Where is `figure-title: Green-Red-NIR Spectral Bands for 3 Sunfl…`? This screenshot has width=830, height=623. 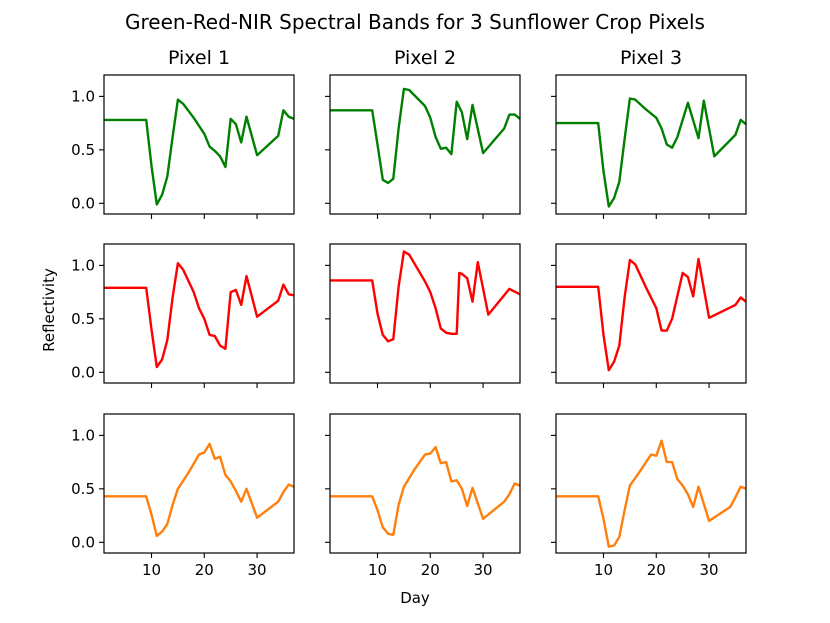
figure-title: Green-Red-NIR Spectral Bands for 3 Sunfl… is located at coordinates (415, 22).